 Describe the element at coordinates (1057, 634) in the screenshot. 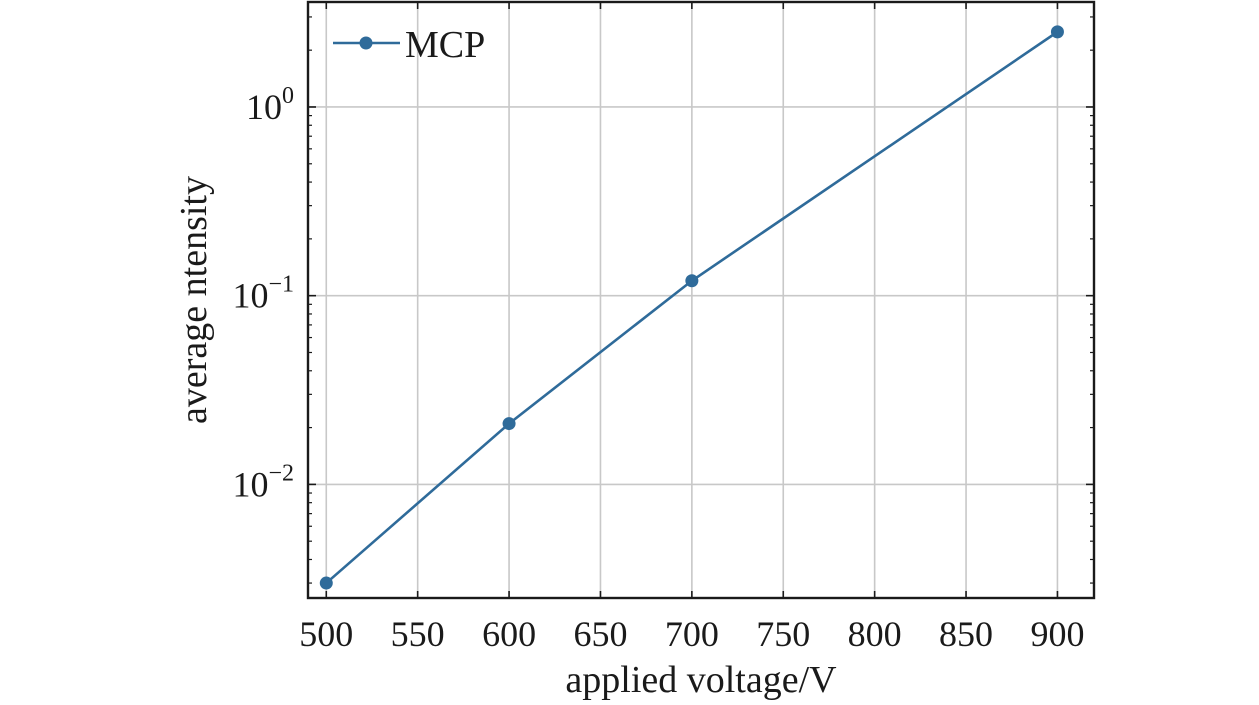

I see `x-tick-label: 900` at that location.